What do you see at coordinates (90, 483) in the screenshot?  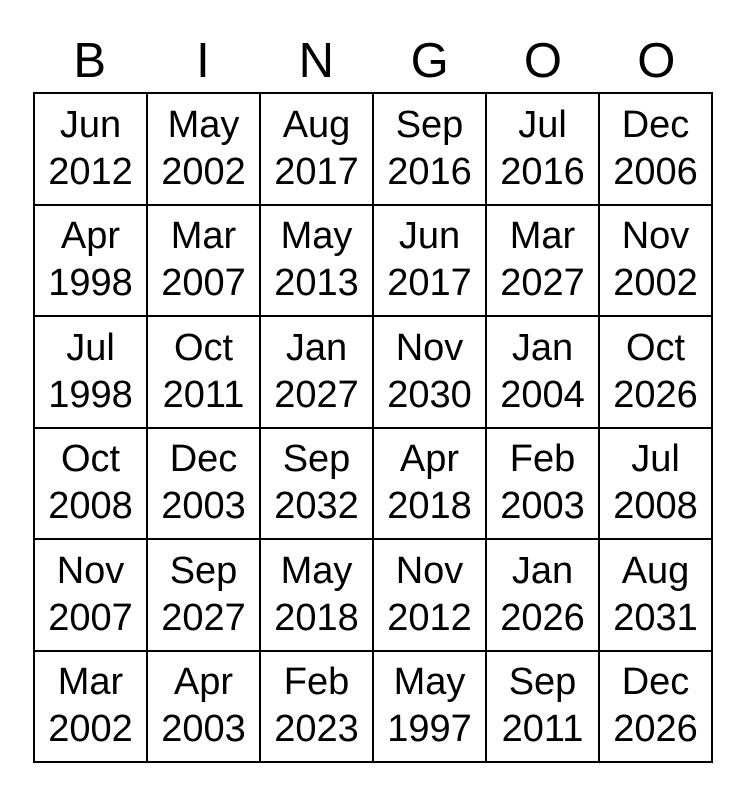 I see `bingo-cell-r3c0: Oct 2008` at bounding box center [90, 483].